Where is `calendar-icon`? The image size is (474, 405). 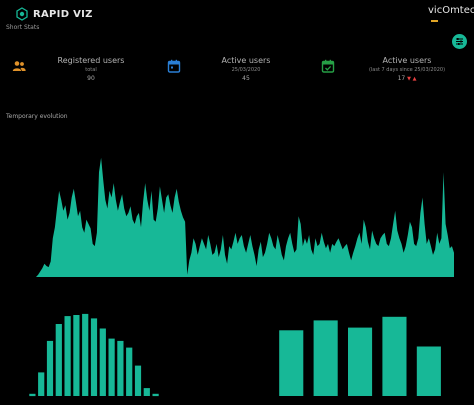
calendar-icon is located at coordinates (174, 66).